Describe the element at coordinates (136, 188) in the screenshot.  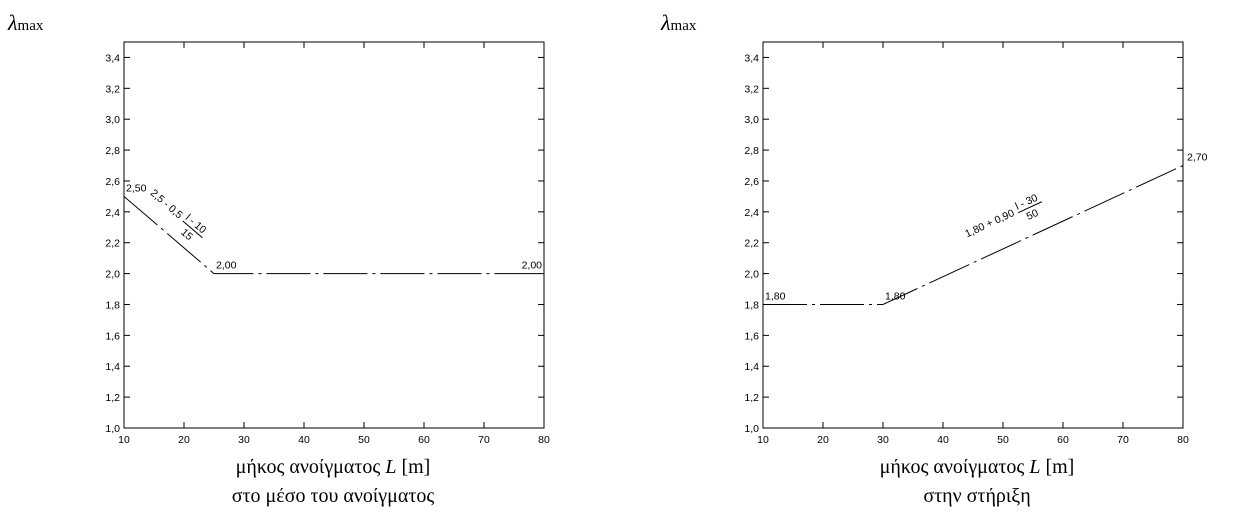
I see `point-label: 2,50` at that location.